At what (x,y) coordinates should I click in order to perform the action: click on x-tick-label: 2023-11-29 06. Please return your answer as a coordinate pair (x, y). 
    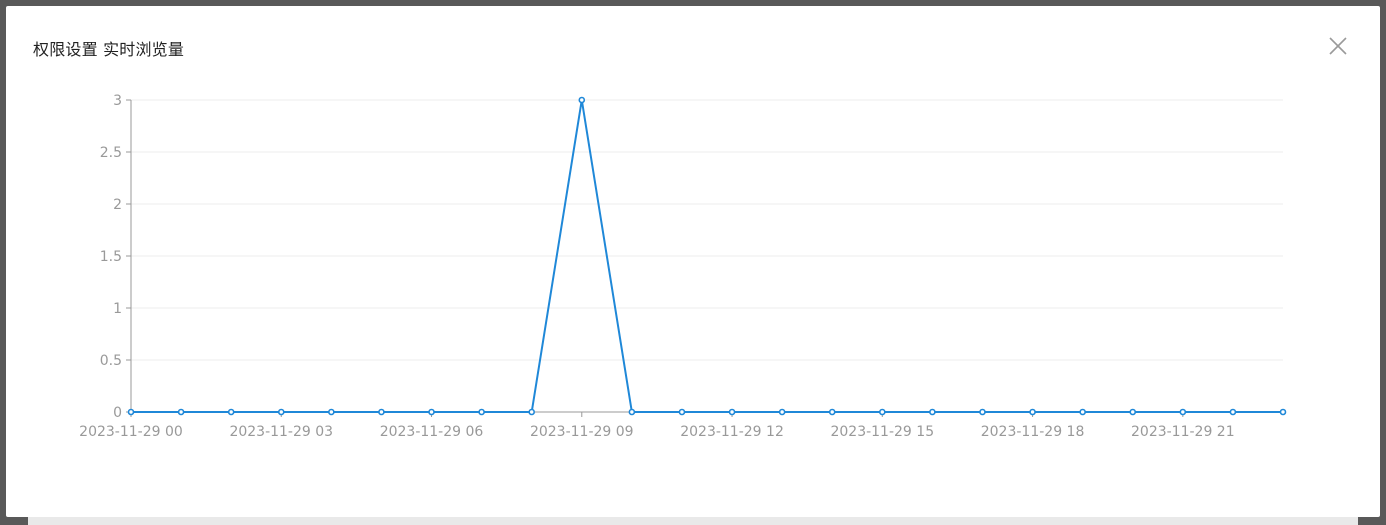
    Looking at the image, I should click on (432, 432).